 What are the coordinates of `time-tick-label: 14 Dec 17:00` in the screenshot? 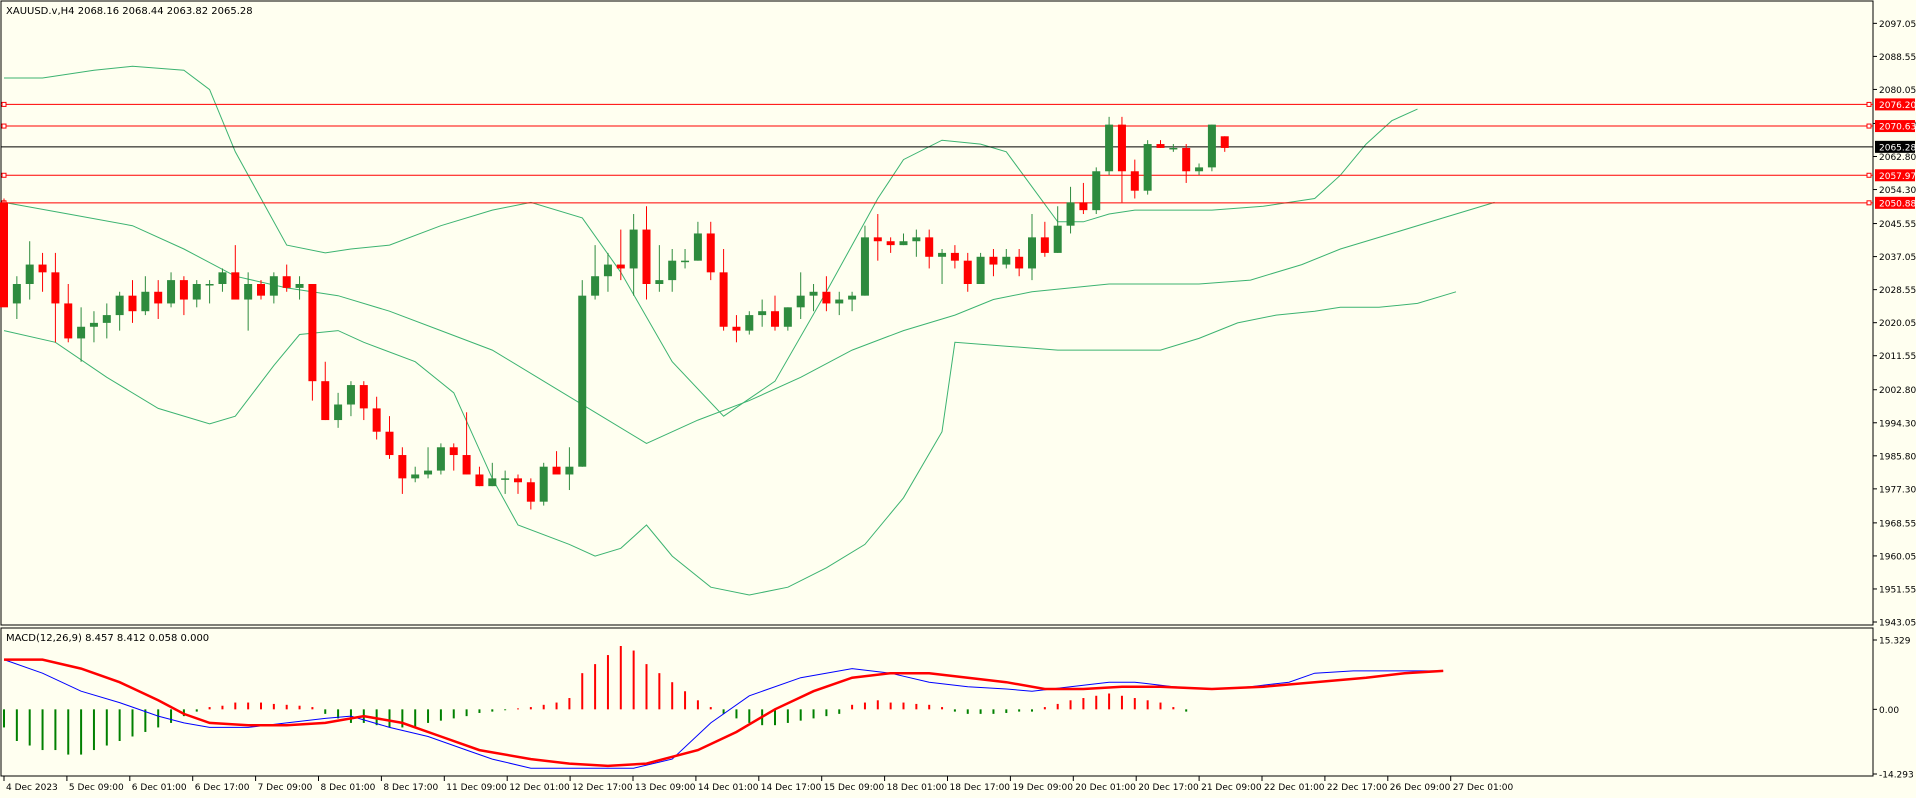 It's located at (791, 788).